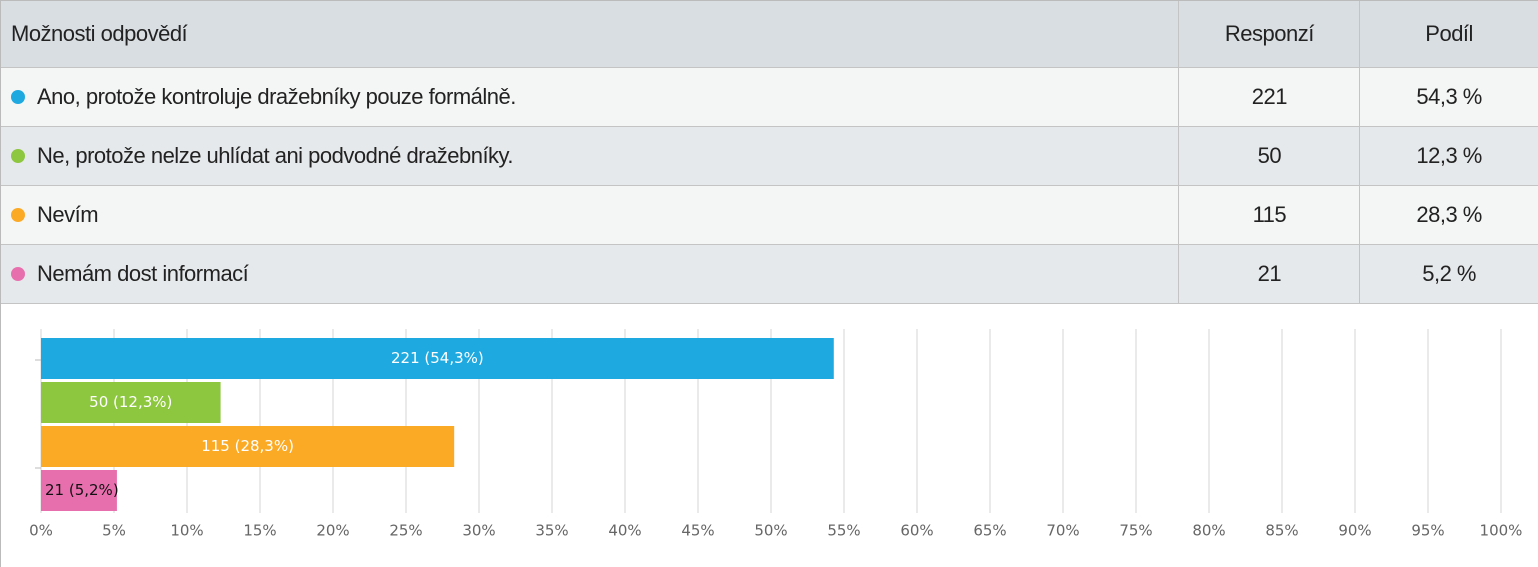 This screenshot has width=1538, height=567. What do you see at coordinates (1270, 34) in the screenshot?
I see `header-cell: Responzí` at bounding box center [1270, 34].